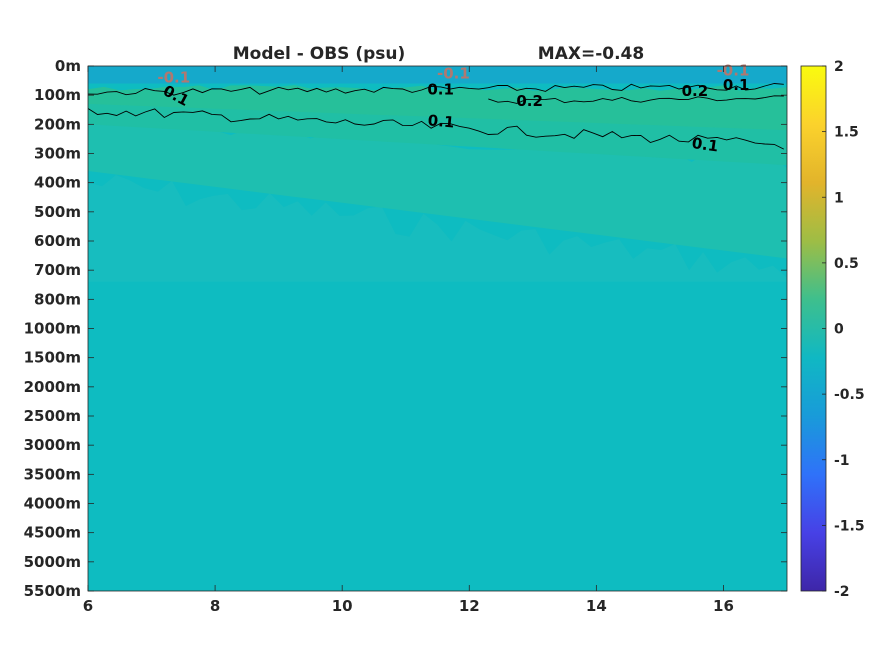 Image resolution: width=875 pixels, height=656 pixels. I want to click on x-tick-label: 14, so click(596, 606).